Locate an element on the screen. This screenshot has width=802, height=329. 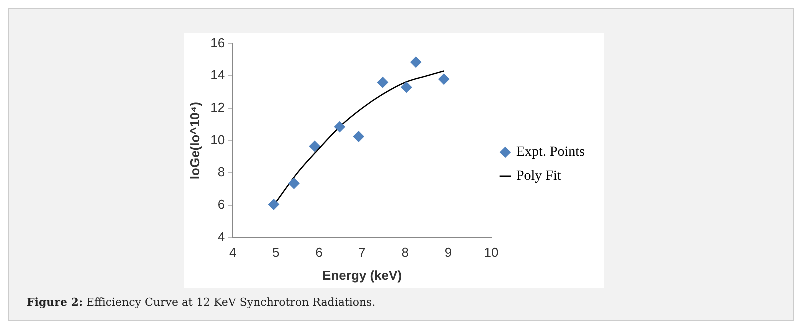
y-tick-label: 8 is located at coordinates (222, 172).